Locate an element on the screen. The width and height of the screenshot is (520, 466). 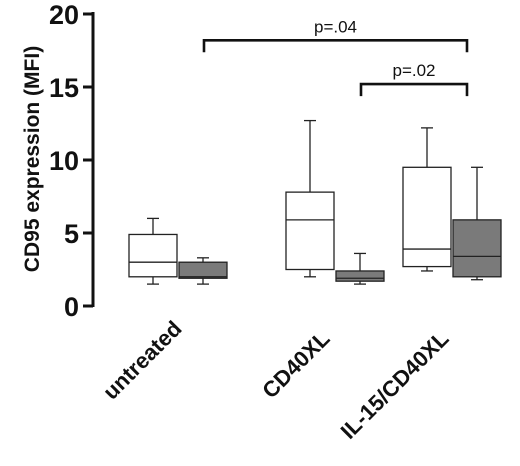
y-tick-label-0: 0 is located at coordinates (71, 307).